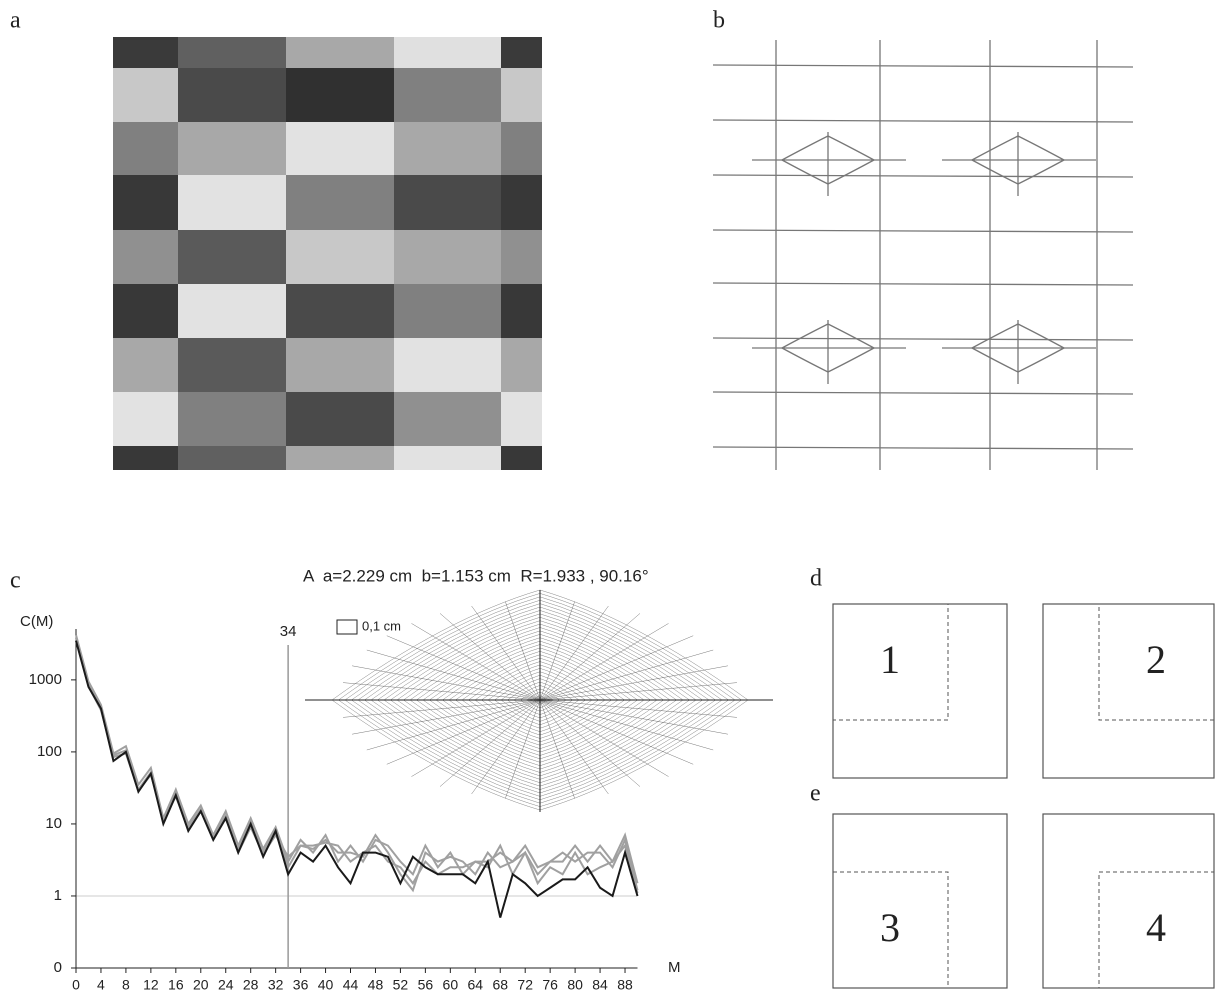 The image size is (1215, 999). I want to click on box-number: 2, so click(1156, 659).